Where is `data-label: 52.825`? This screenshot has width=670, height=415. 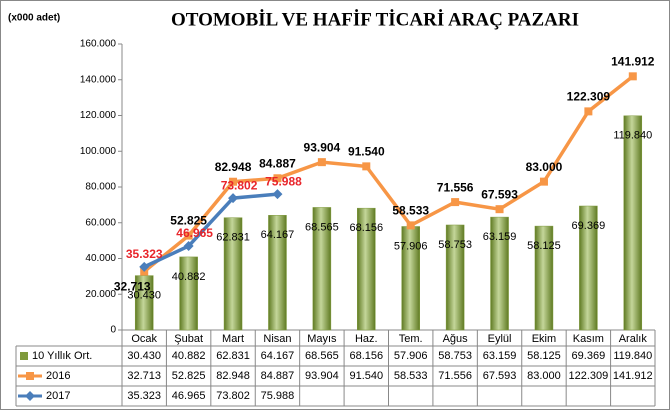 data-label: 52.825 is located at coordinates (188, 221).